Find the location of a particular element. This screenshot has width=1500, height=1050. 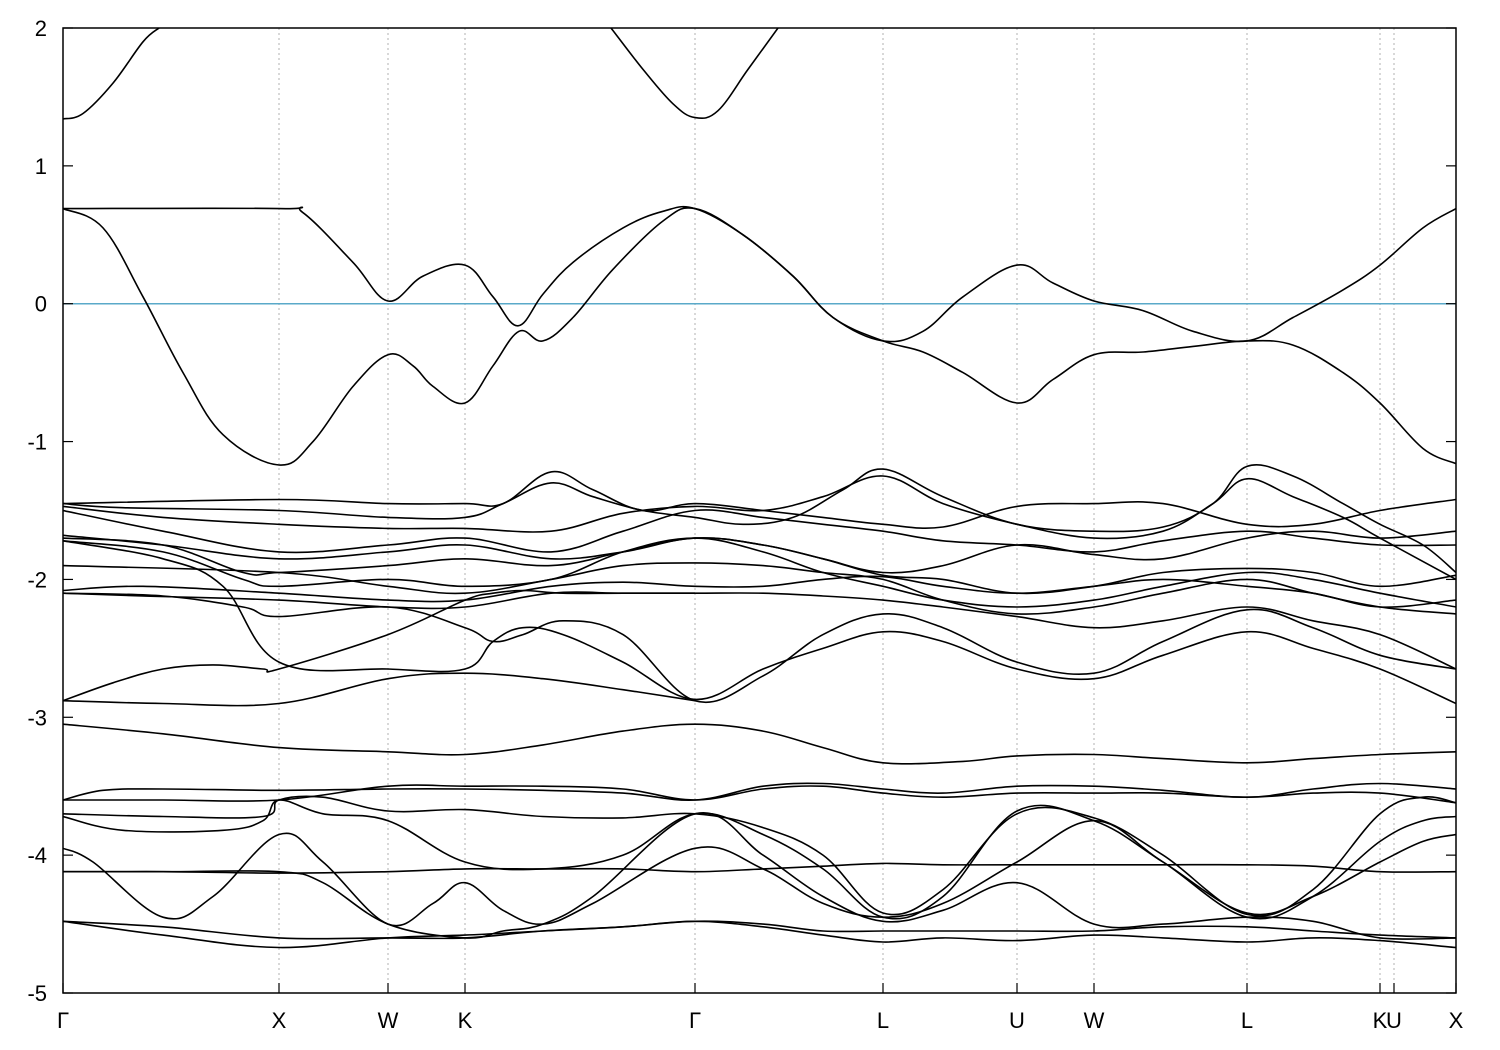

y-tick-label: 2 is located at coordinates (41, 28).